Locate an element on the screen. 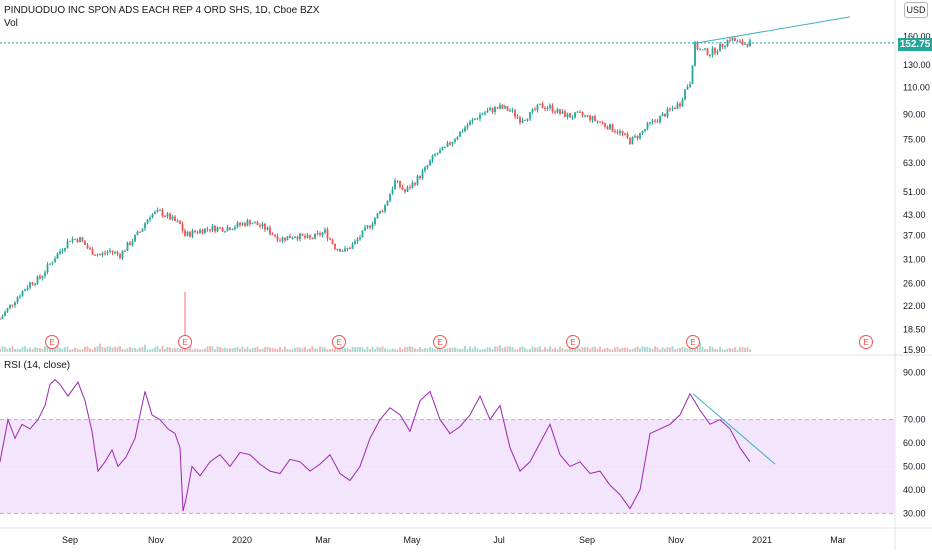  price-tick-label: 26.00 is located at coordinates (914, 283).